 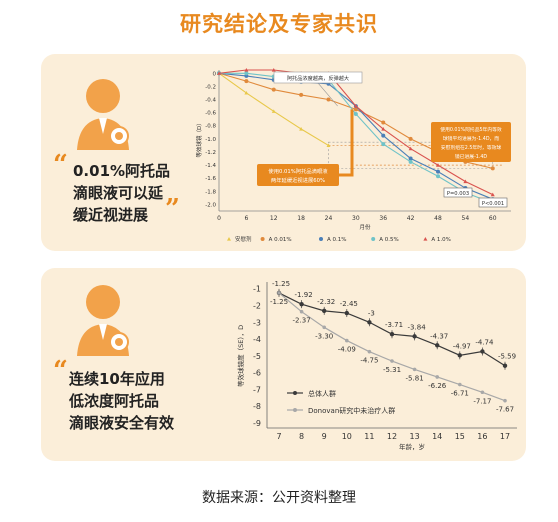 I want to click on data-label: -4.74, so click(x=484, y=342).